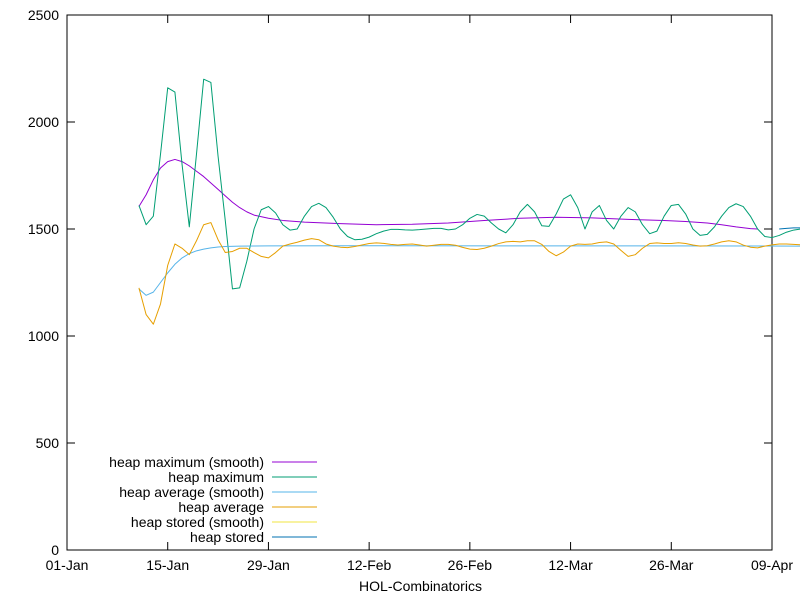  I want to click on y-tick-label: 1500, so click(43, 229).